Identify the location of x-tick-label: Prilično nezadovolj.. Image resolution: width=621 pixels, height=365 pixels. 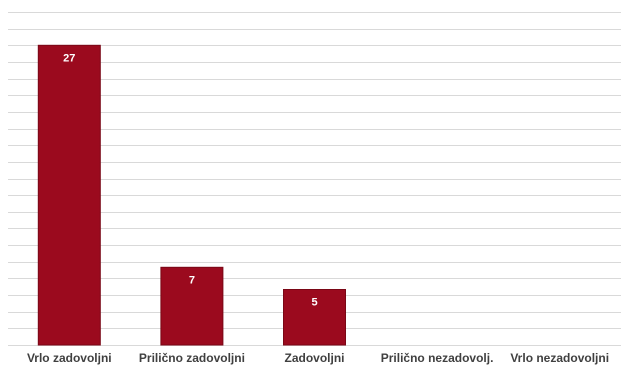
(437, 358).